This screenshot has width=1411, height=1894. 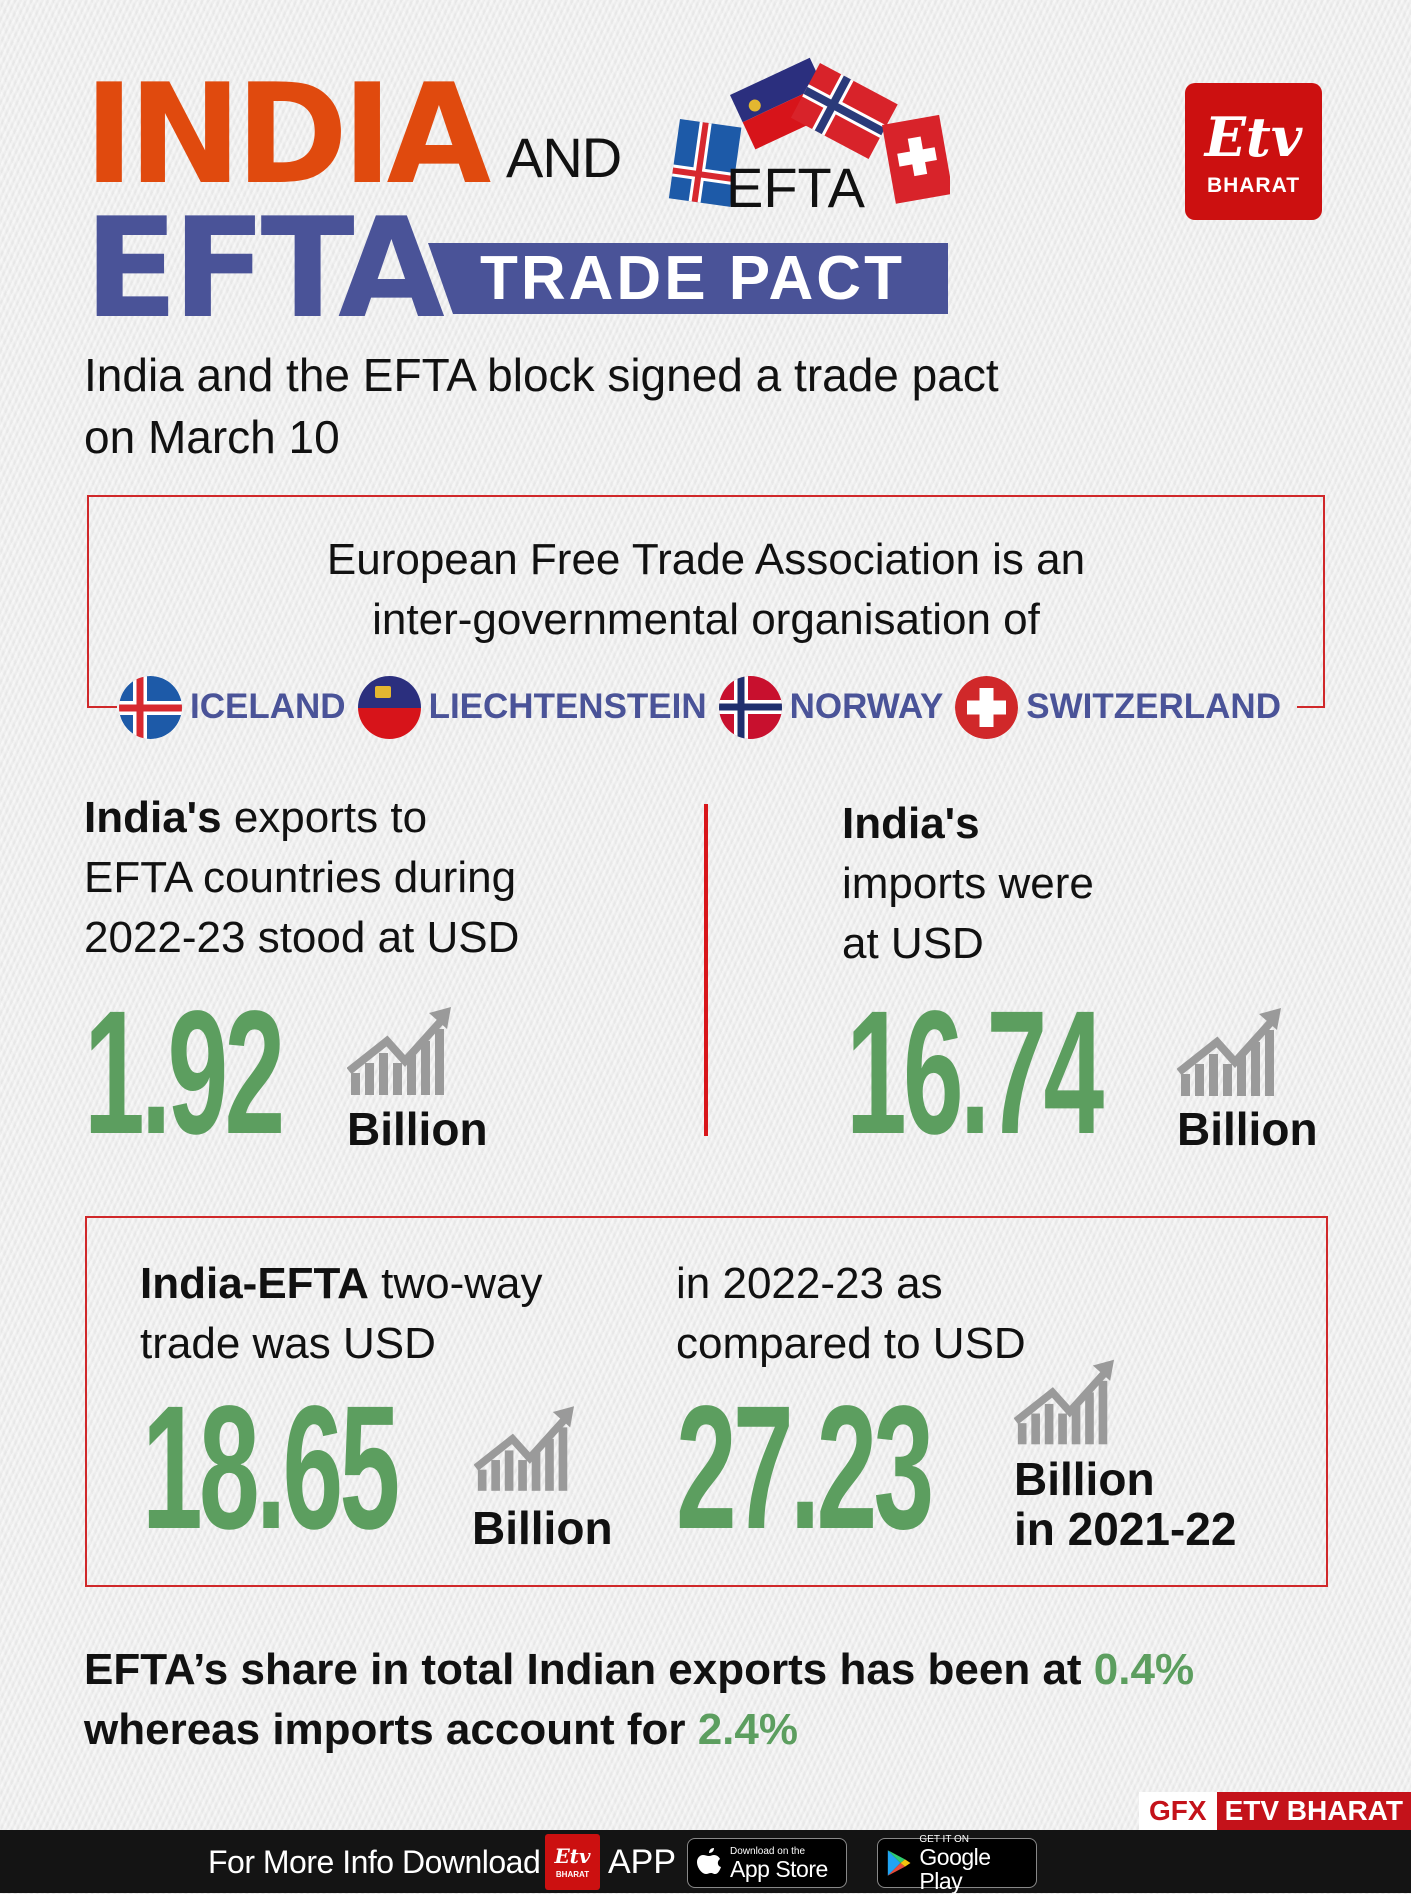 I want to click on exports-line-1: exports to, so click(x=324, y=817).